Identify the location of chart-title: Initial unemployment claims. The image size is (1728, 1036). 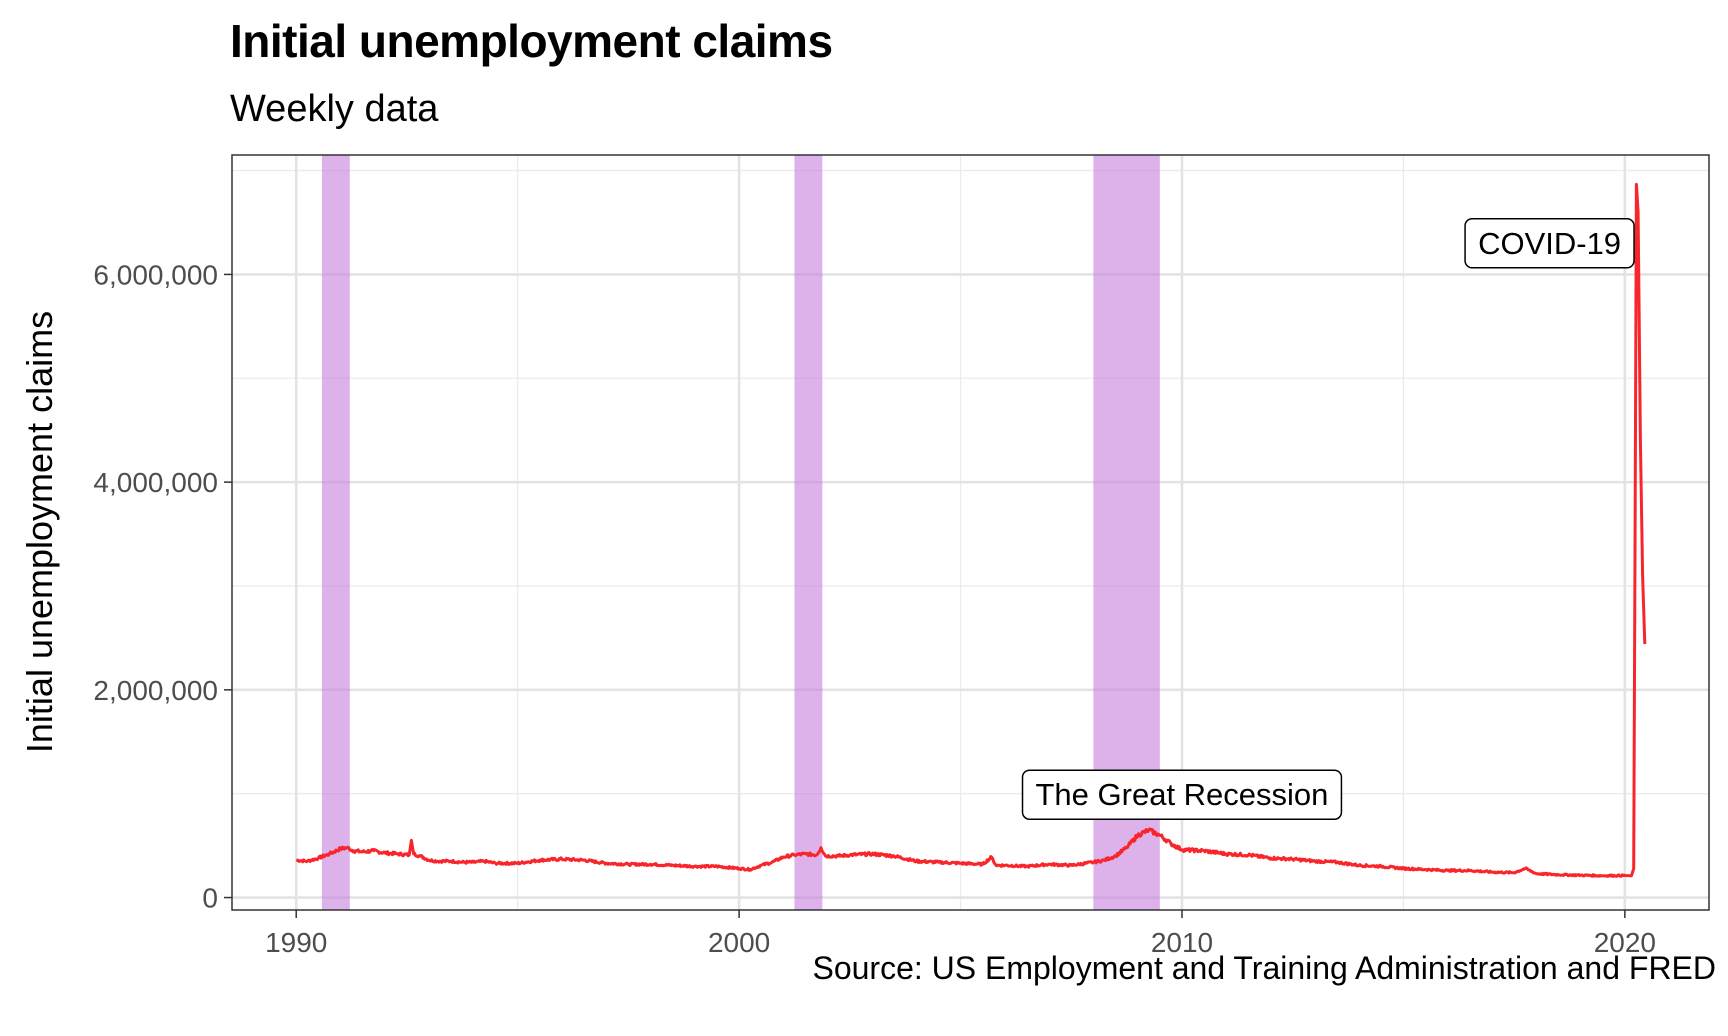
(531, 41).